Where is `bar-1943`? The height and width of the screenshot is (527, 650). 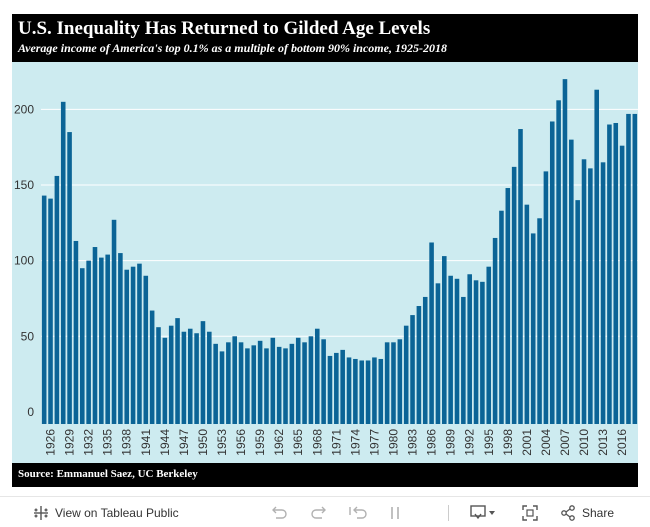 bar-1943 is located at coordinates (158, 375).